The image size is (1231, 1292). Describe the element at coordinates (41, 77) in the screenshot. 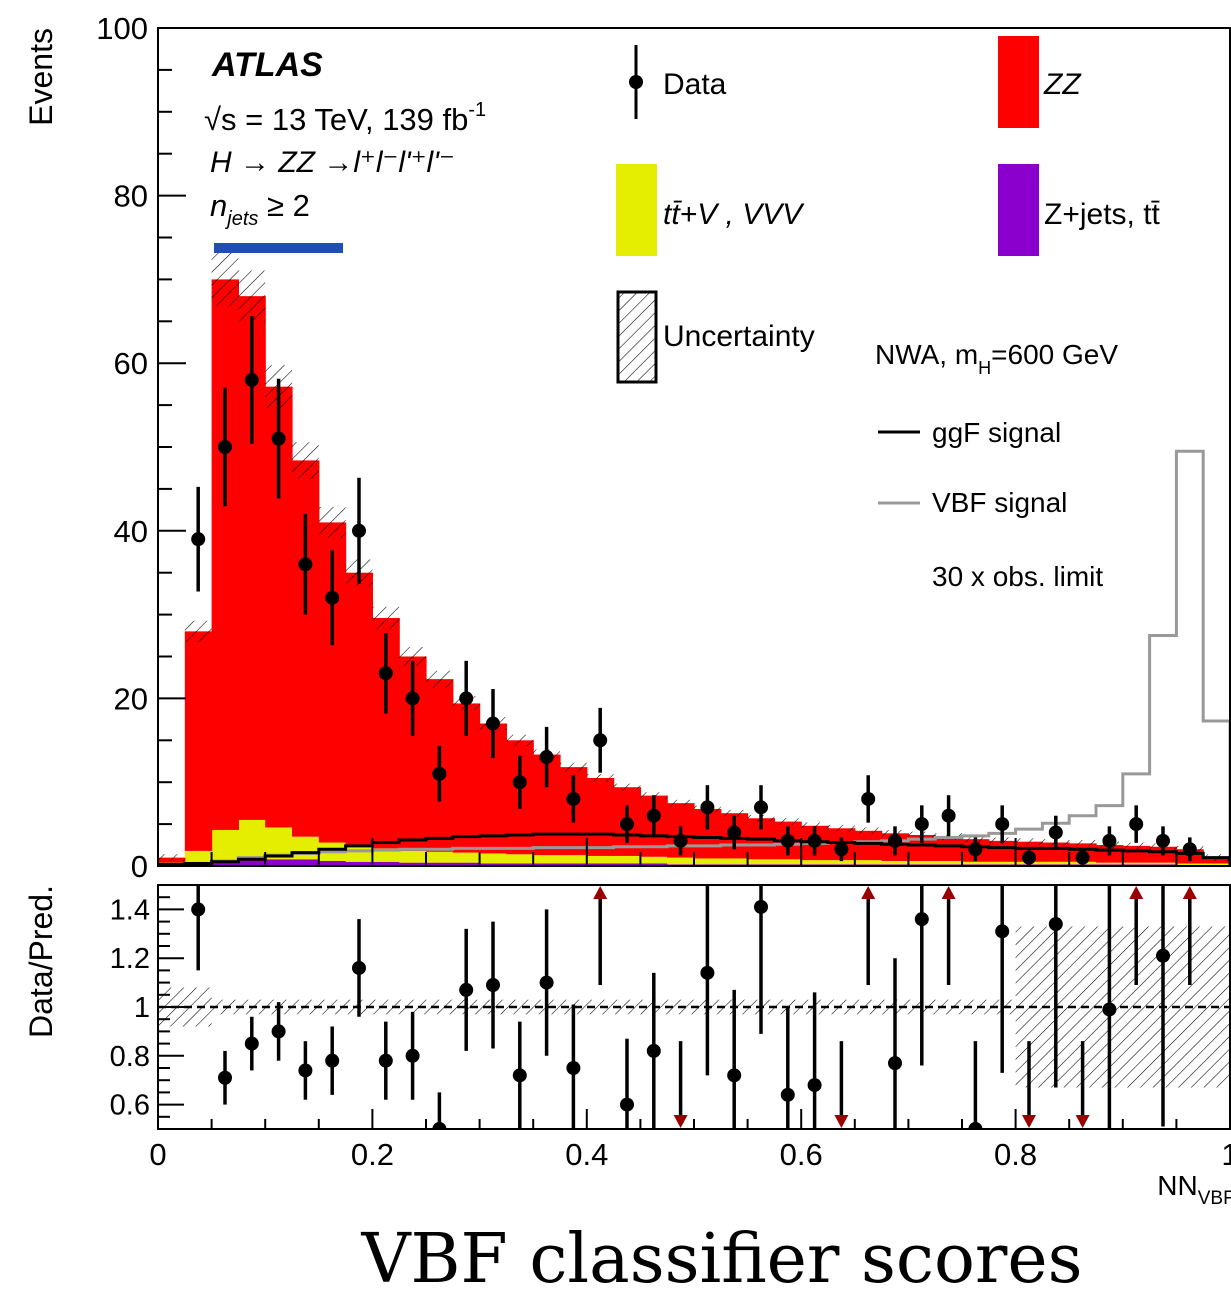

I see `y-axis-label: Events` at that location.